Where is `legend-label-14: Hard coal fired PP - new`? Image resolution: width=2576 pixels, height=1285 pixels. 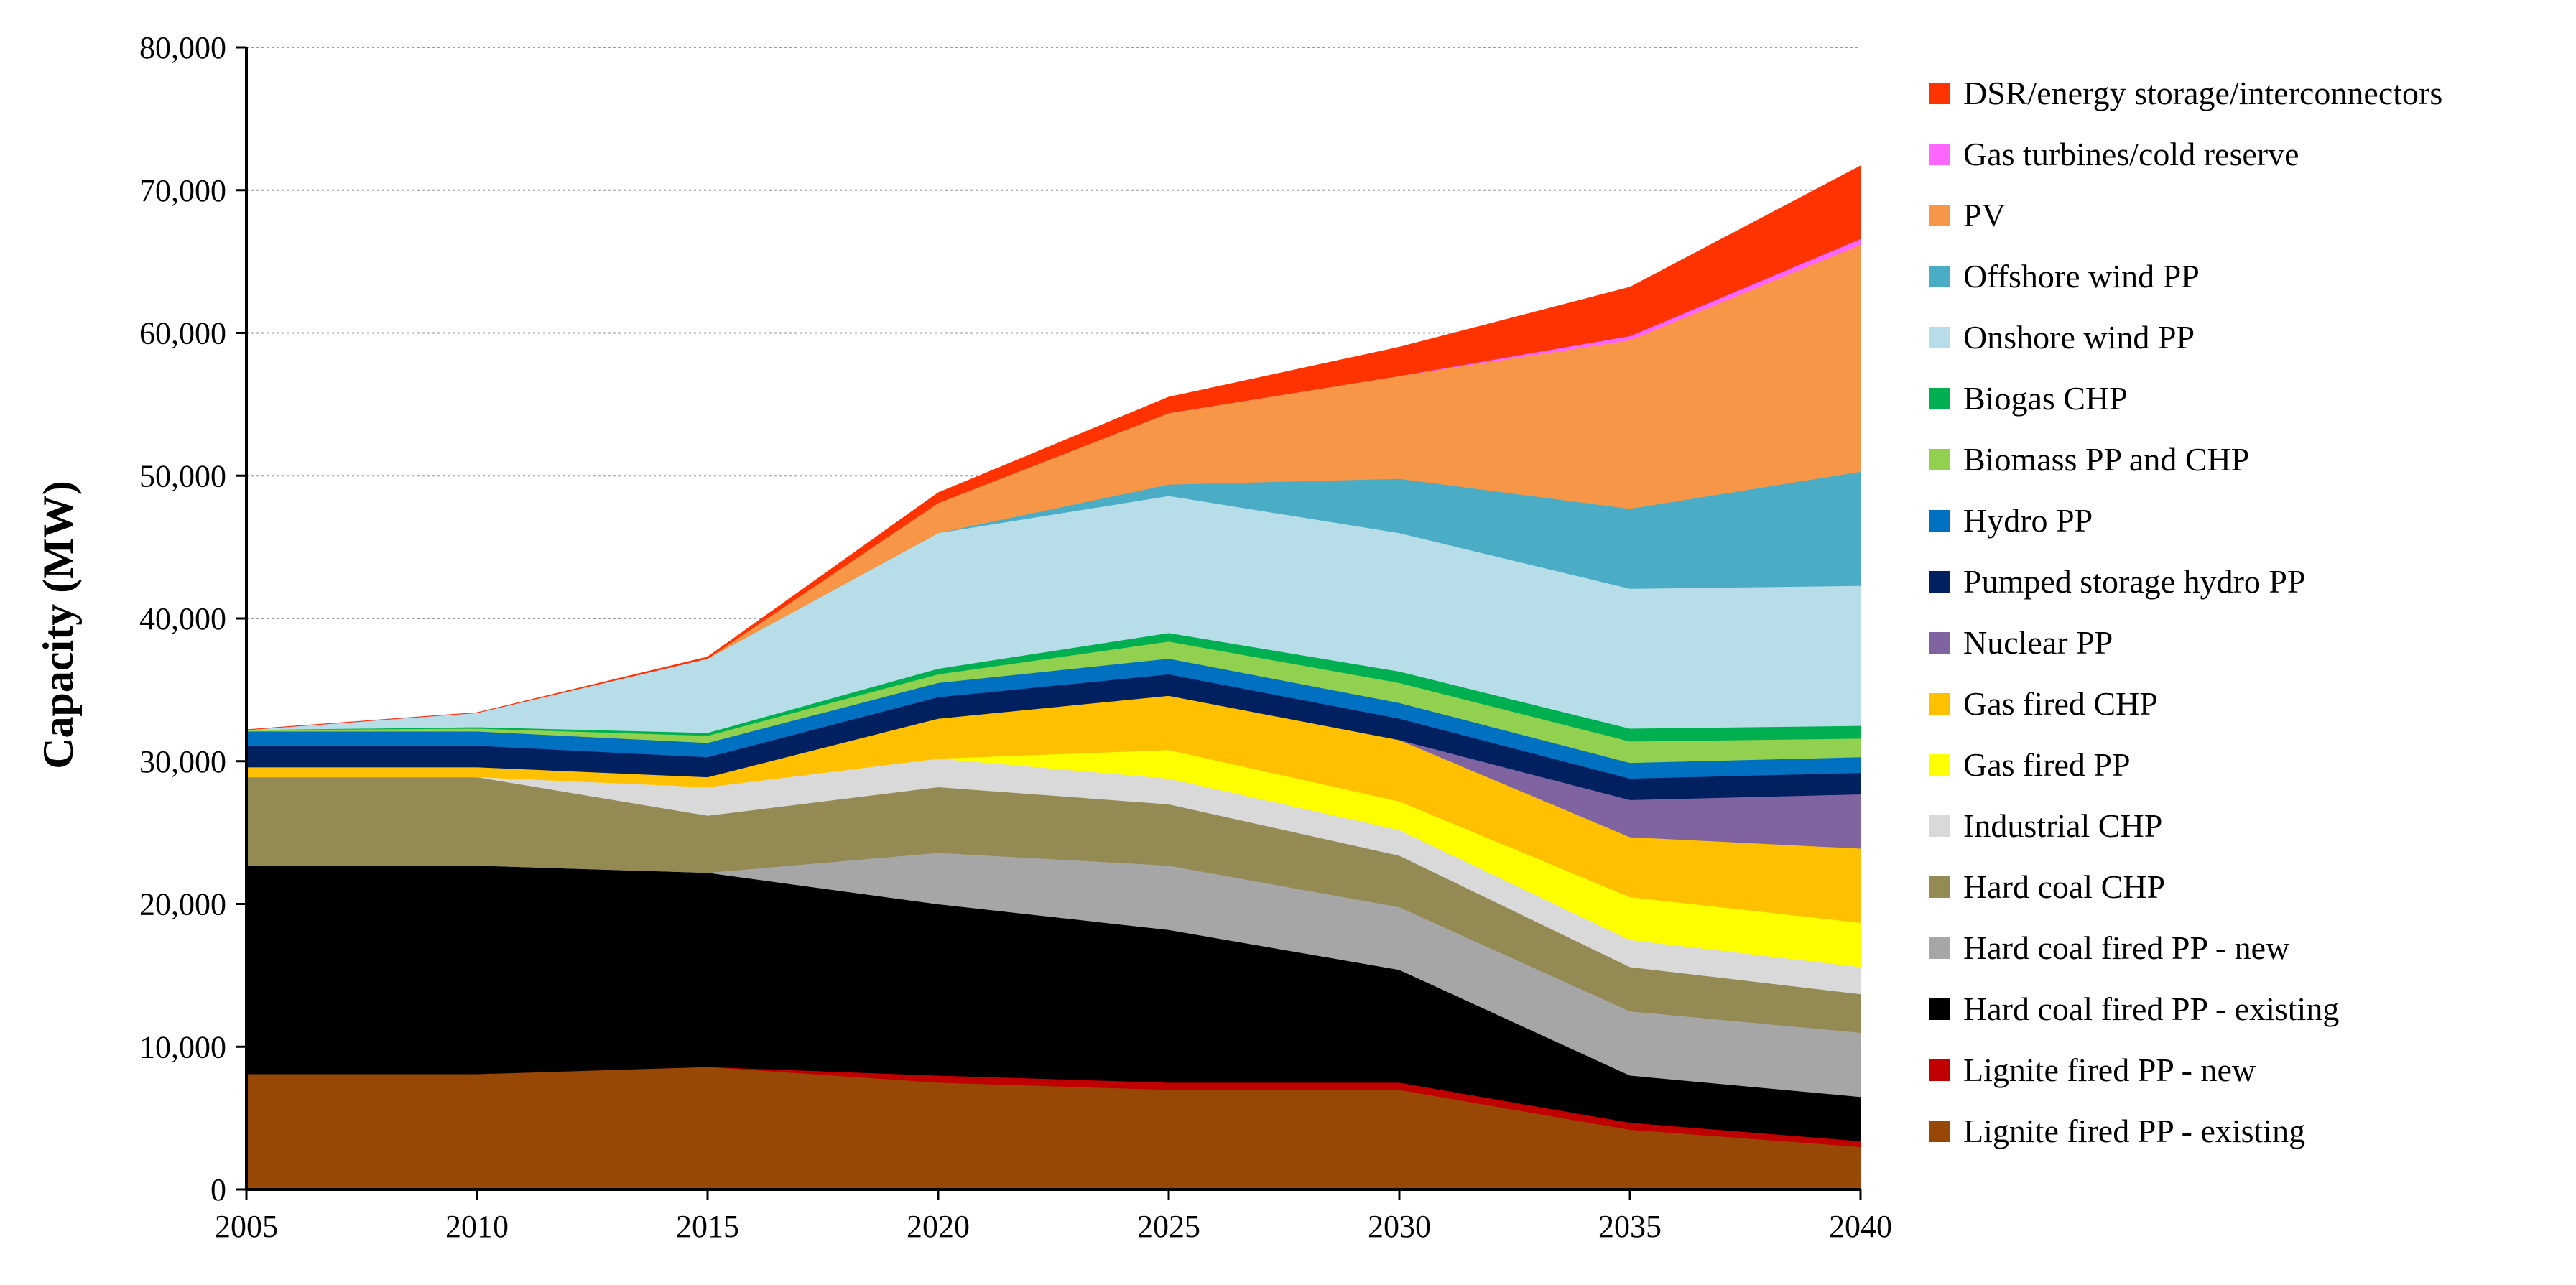
legend-label-14: Hard coal fired PP - new is located at coordinates (2126, 947).